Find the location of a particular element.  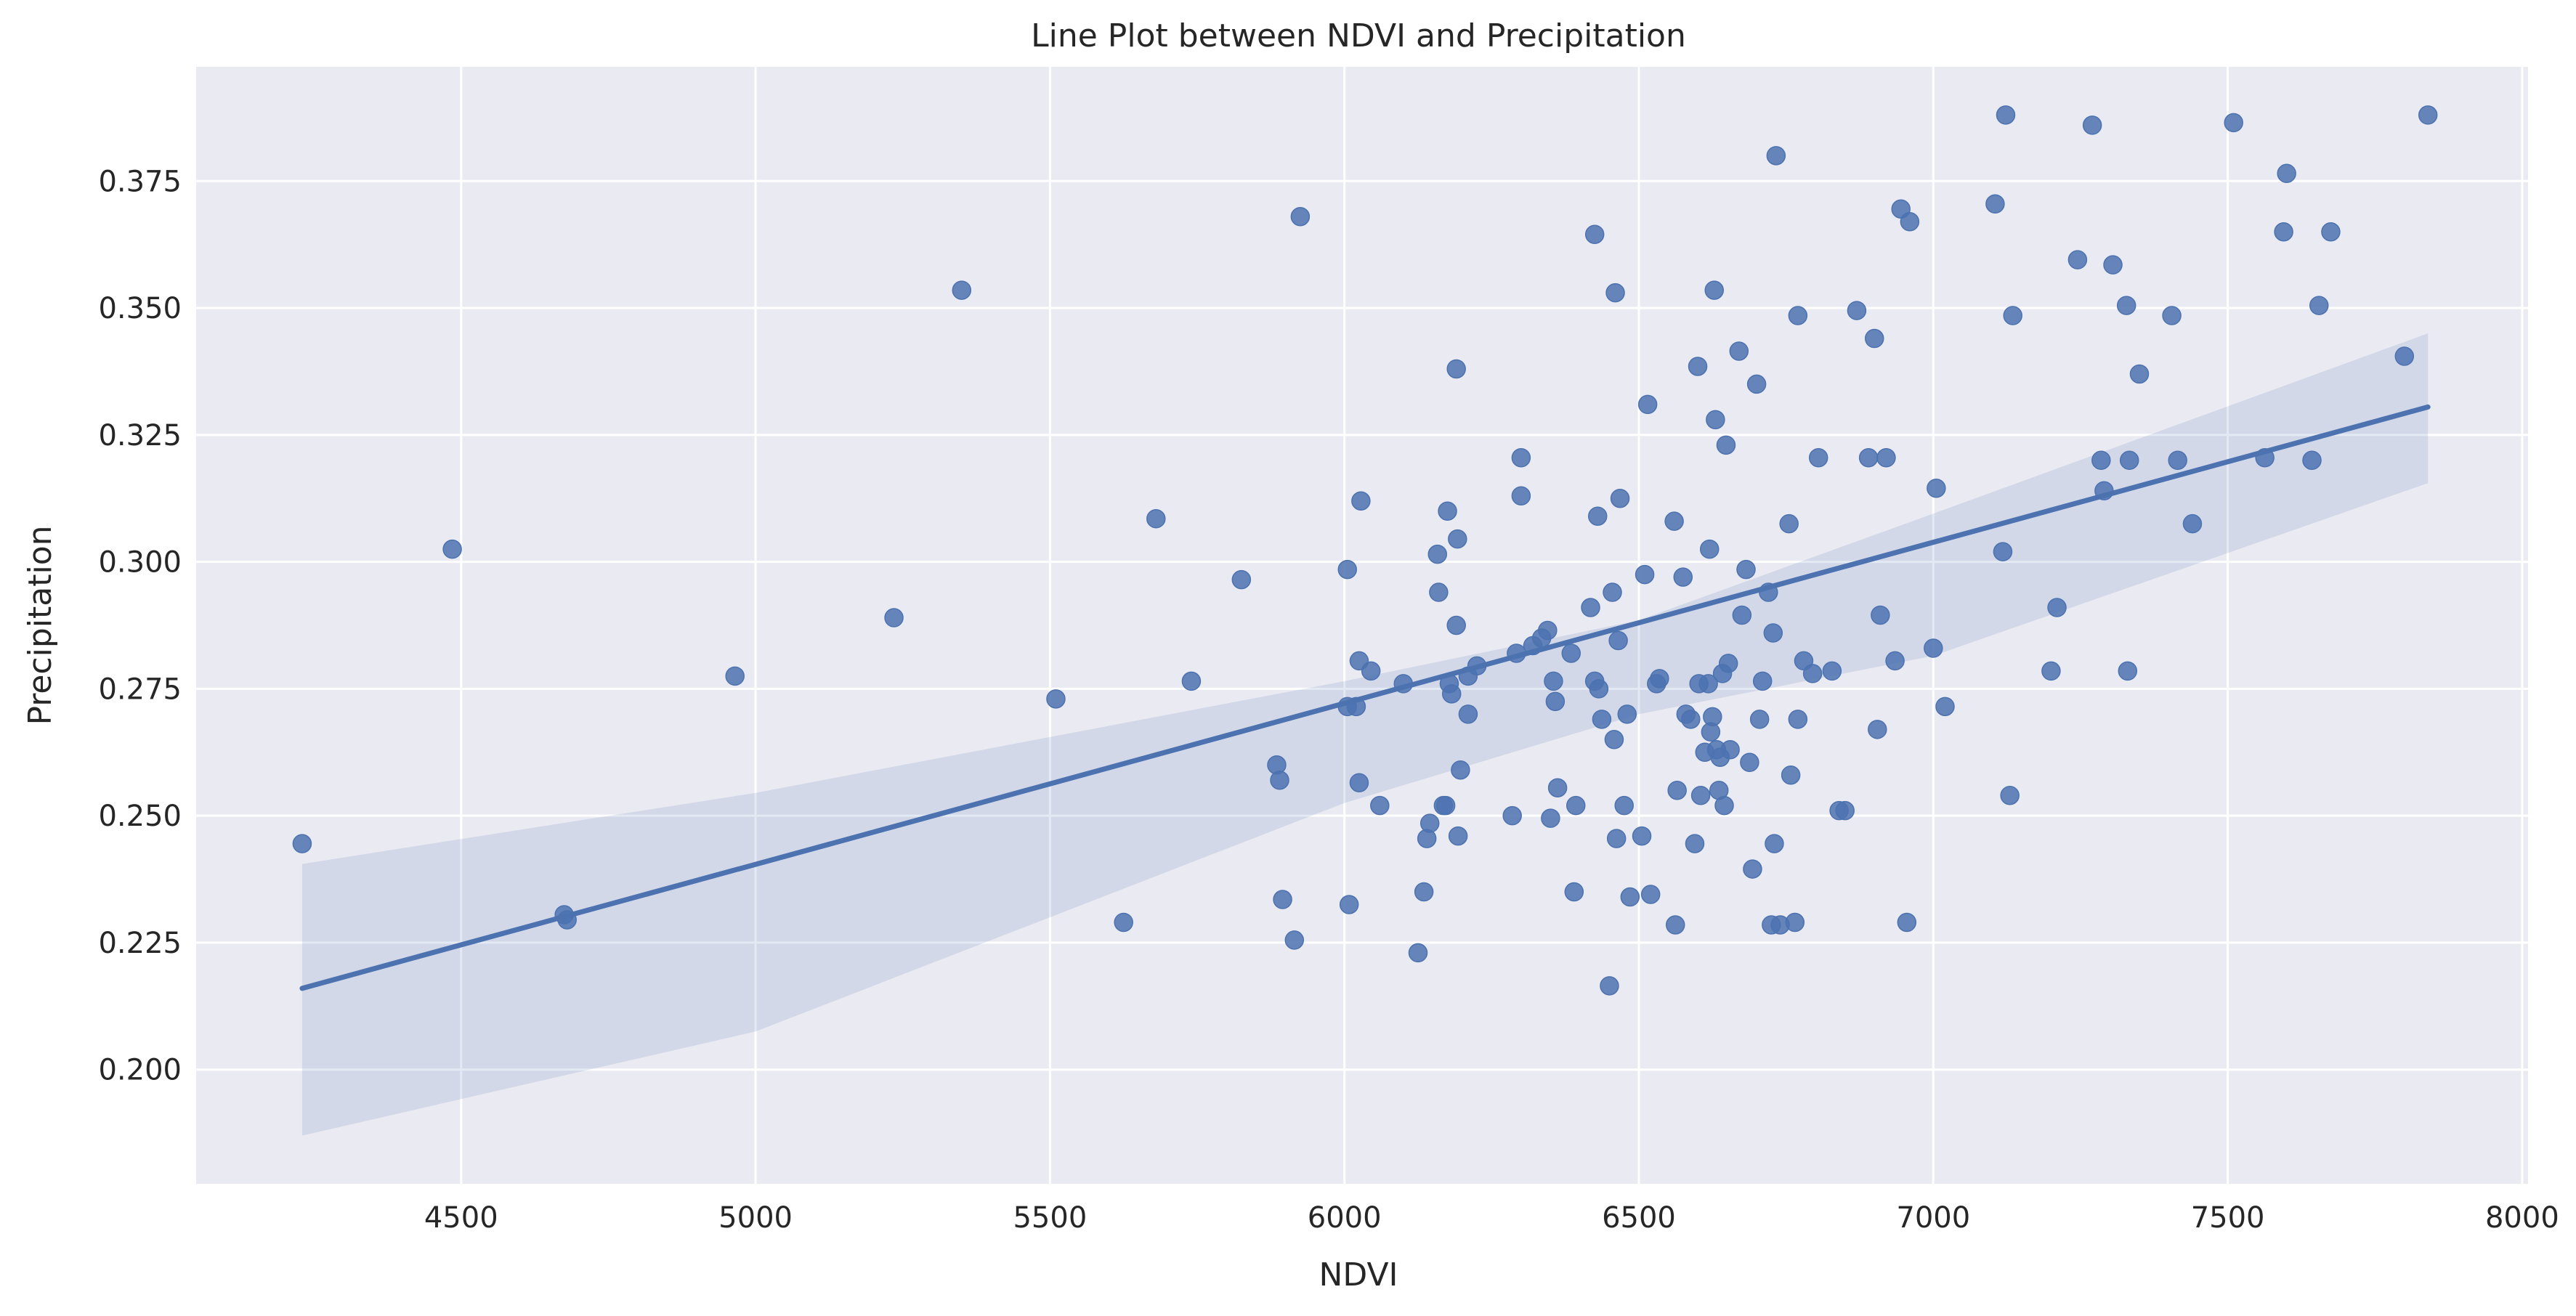

y-axis-label: Precipitation is located at coordinates (40, 625).